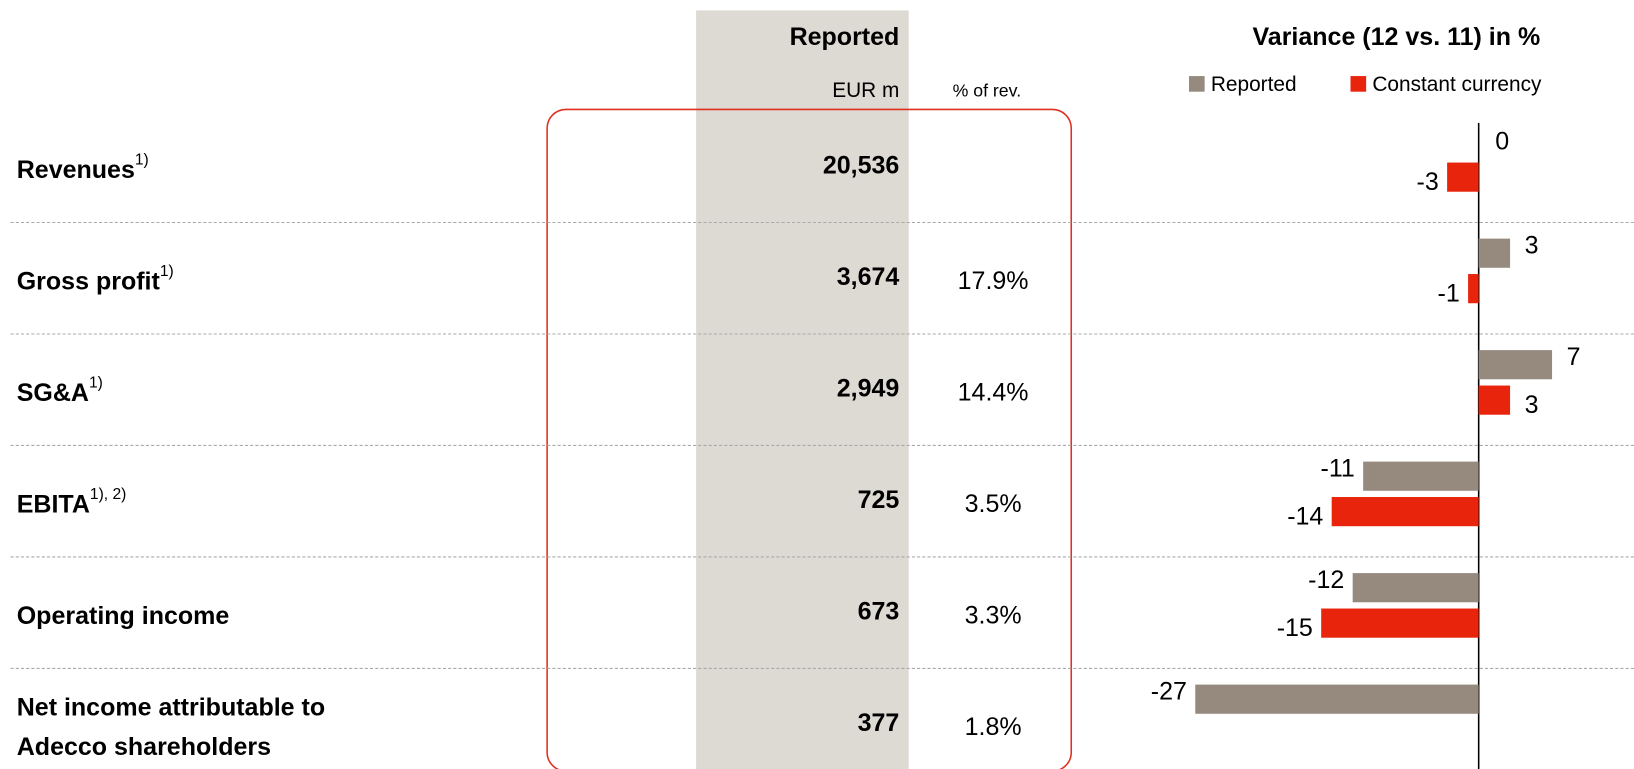 This screenshot has width=1634, height=769. What do you see at coordinates (879, 723) in the screenshot?
I see `reported-value: 377` at bounding box center [879, 723].